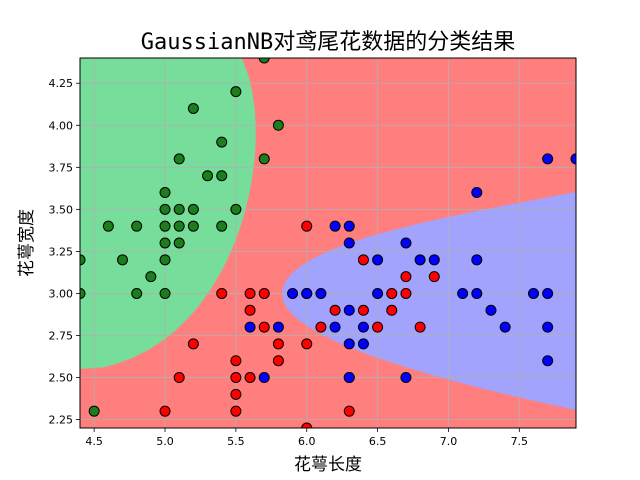 The height and width of the screenshot is (480, 640). I want to click on y-tick-label: 2.50, so click(61, 378).